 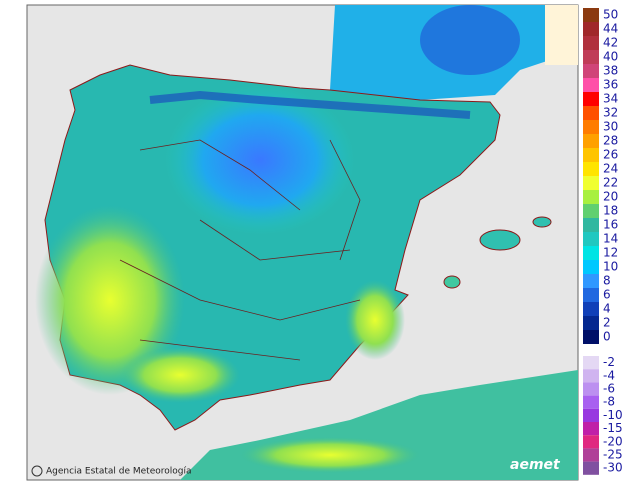 I want to click on legend-label: -4, so click(x=609, y=375).